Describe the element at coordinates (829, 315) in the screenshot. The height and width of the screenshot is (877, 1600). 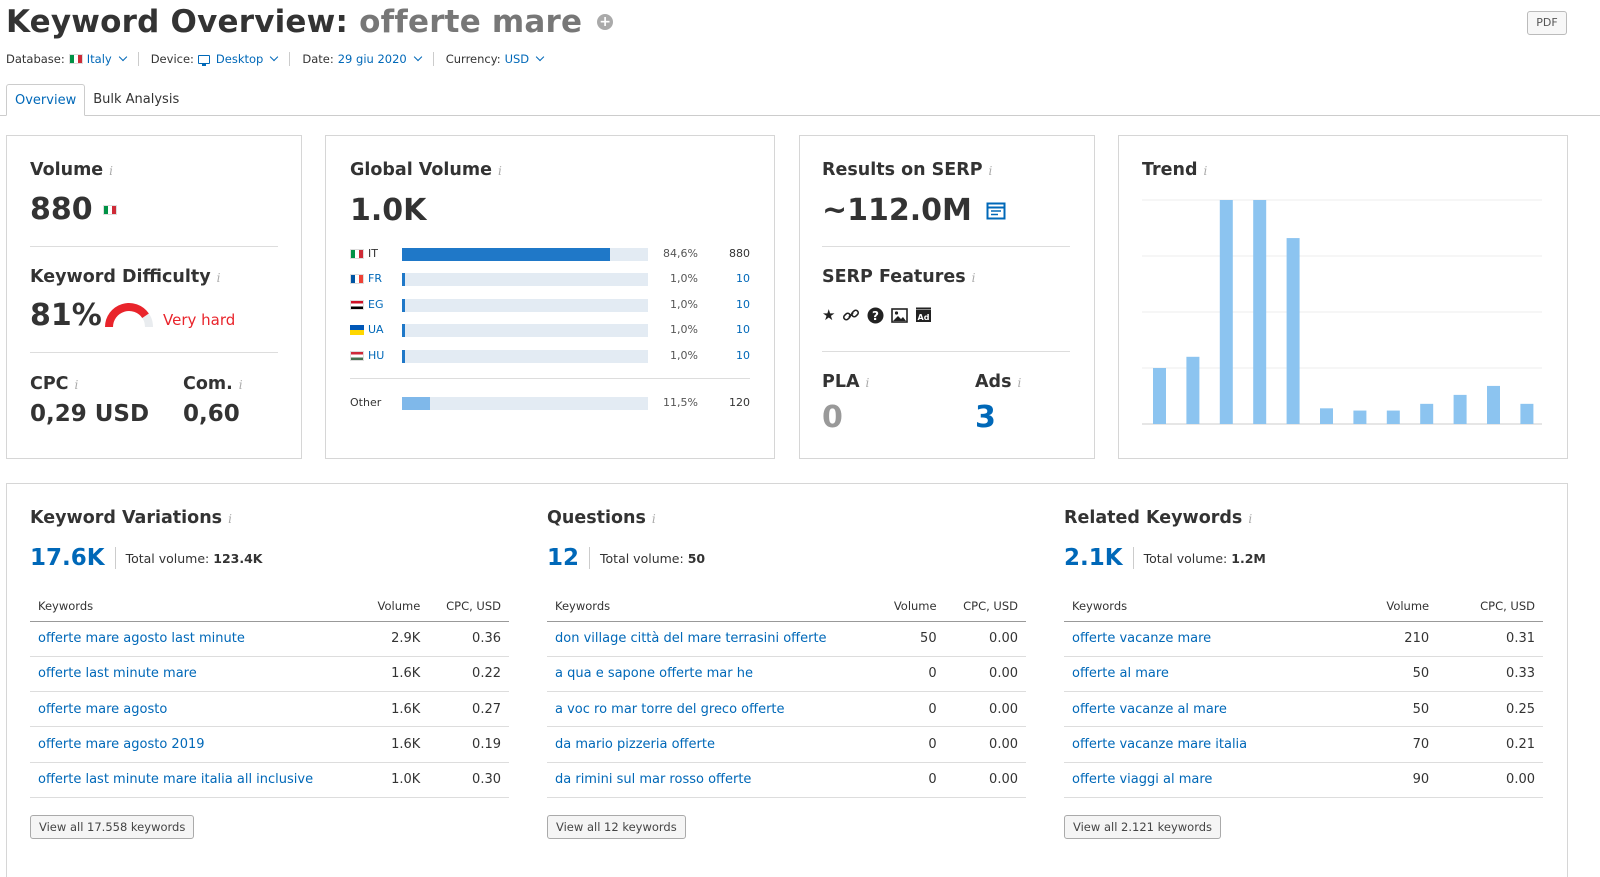
I see `star-icon: ★` at that location.